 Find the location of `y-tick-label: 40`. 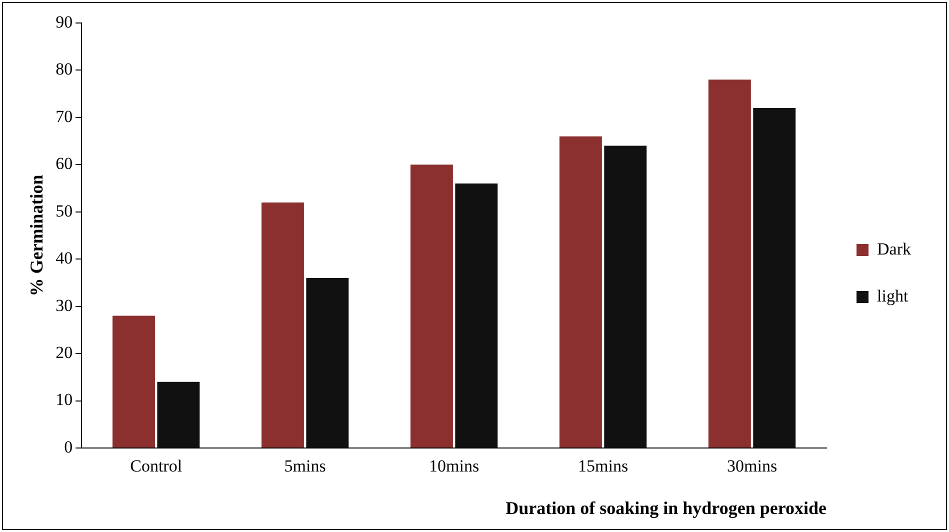

y-tick-label: 40 is located at coordinates (64, 258).